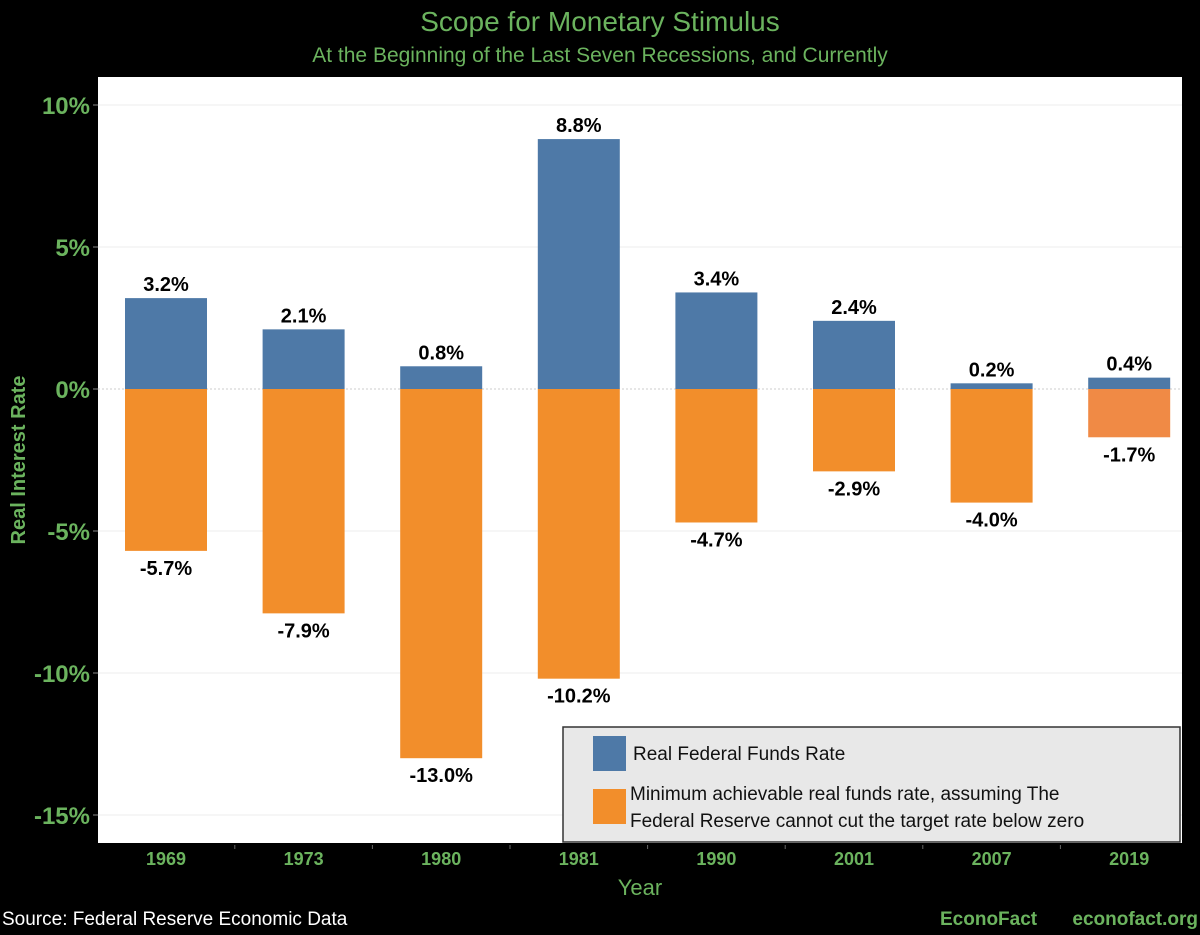 The height and width of the screenshot is (935, 1200). I want to click on x-axis-label: Year, so click(640, 887).